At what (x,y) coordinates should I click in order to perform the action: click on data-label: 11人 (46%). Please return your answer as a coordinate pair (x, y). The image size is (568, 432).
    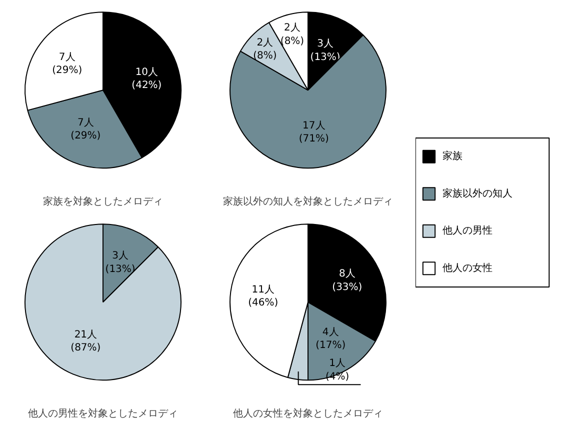
    Looking at the image, I should click on (263, 296).